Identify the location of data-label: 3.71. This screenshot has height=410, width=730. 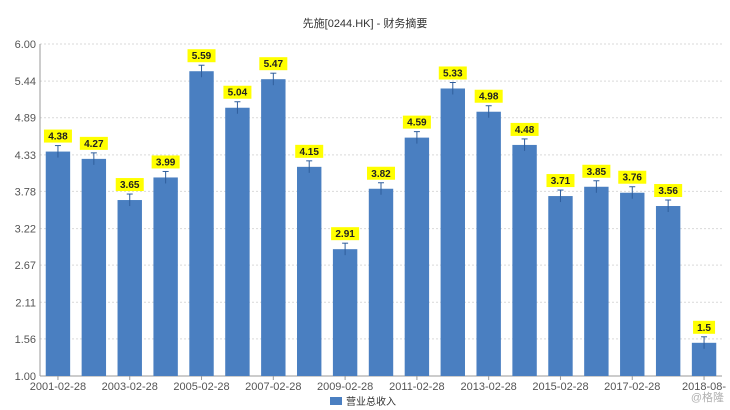
(561, 181).